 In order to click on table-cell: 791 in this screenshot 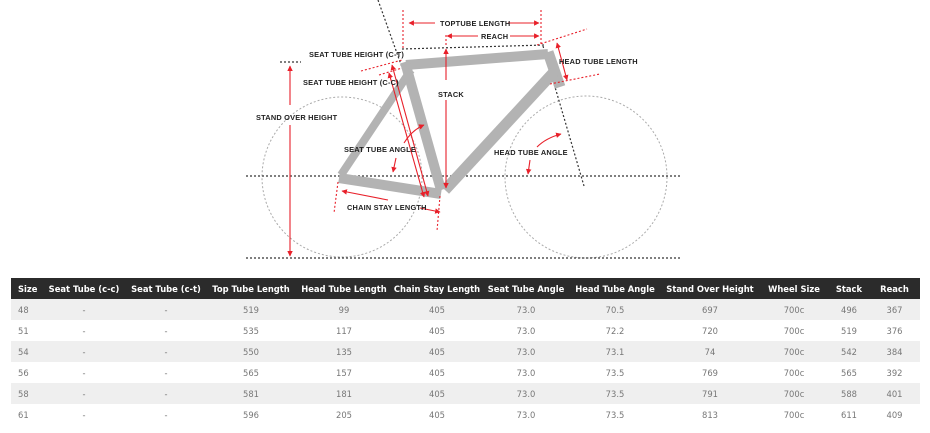, I will do `click(710, 393)`.